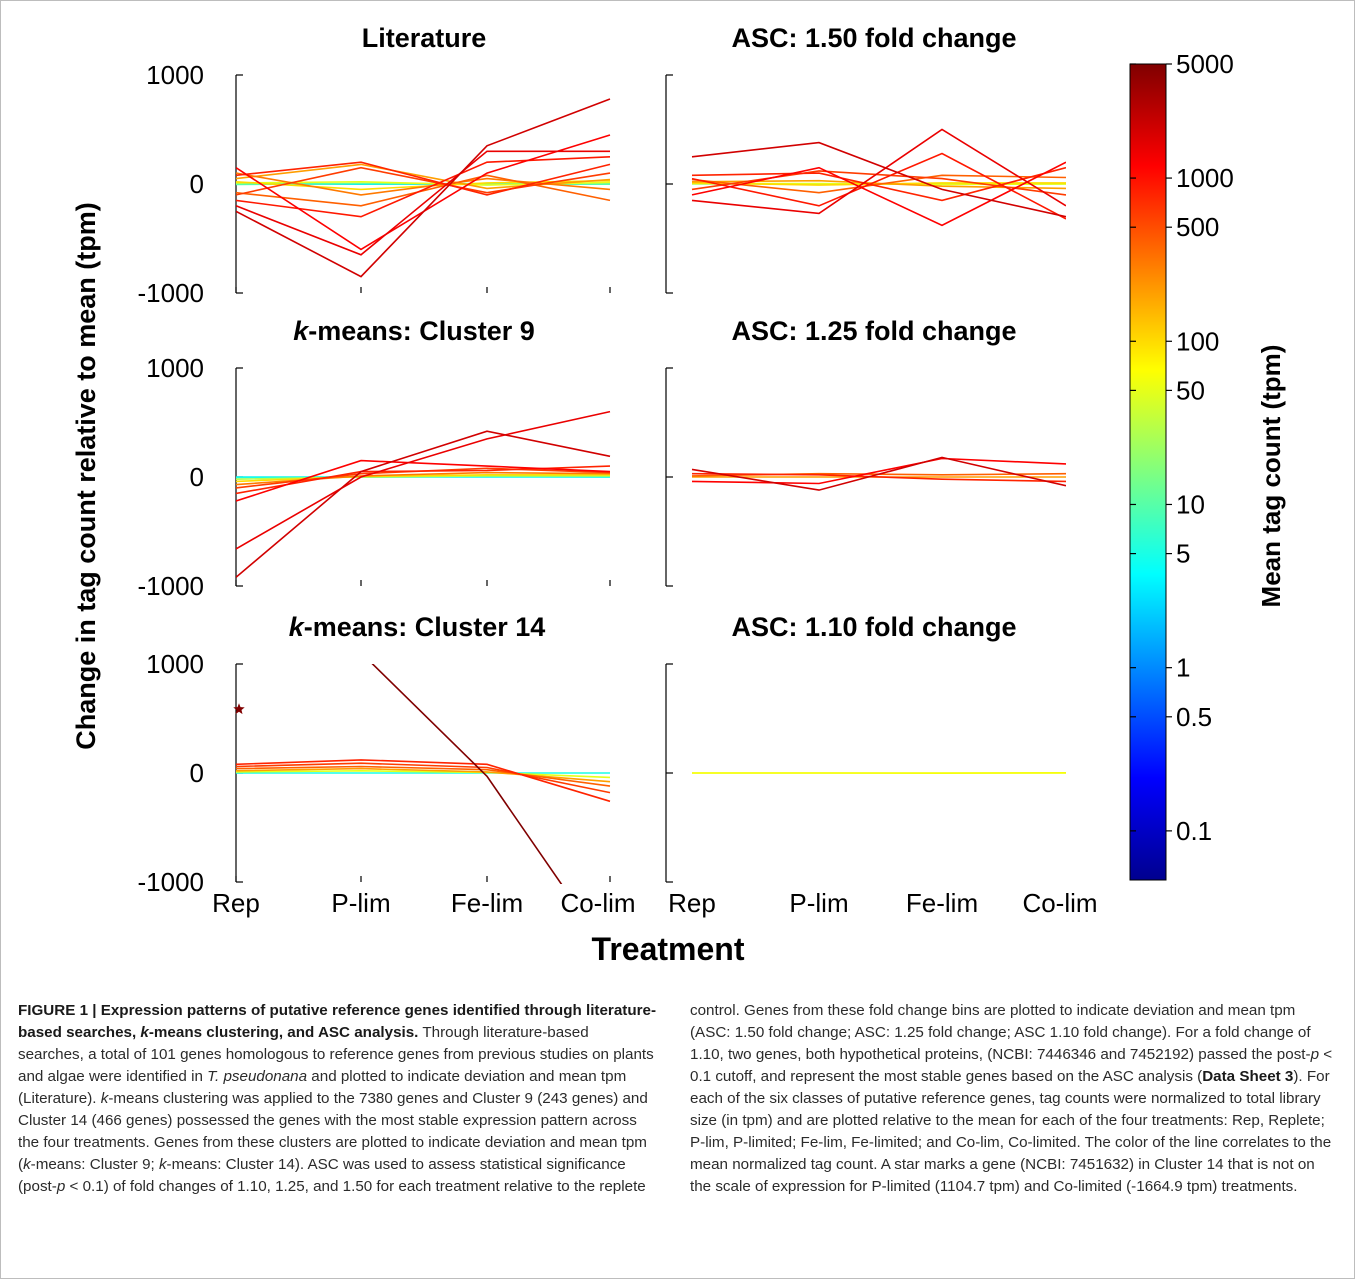 This screenshot has width=1355, height=1279. What do you see at coordinates (1197, 227) in the screenshot?
I see `colorbar-tick-label: 500` at bounding box center [1197, 227].